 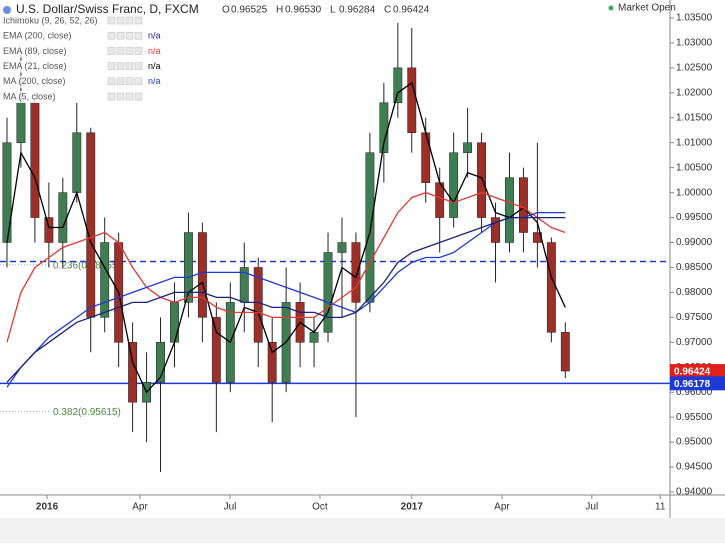 I want to click on ohlc-key: O, so click(x=226, y=10).